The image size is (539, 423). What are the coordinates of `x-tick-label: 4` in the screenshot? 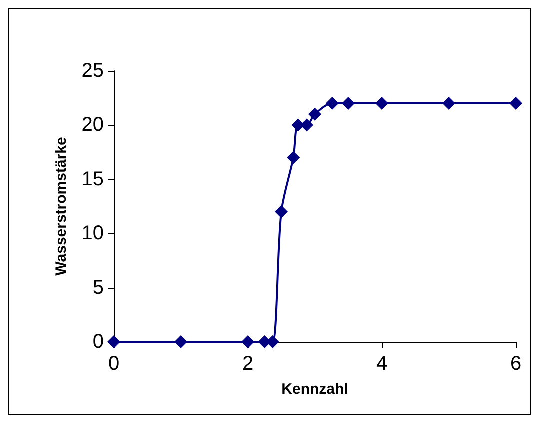 It's located at (382, 364).